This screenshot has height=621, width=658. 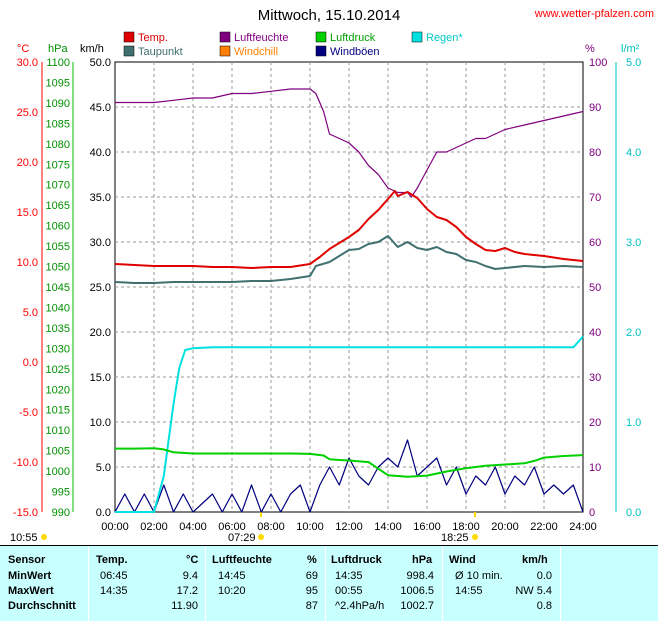 I want to click on x-tick-label: 16:00, so click(x=427, y=527).